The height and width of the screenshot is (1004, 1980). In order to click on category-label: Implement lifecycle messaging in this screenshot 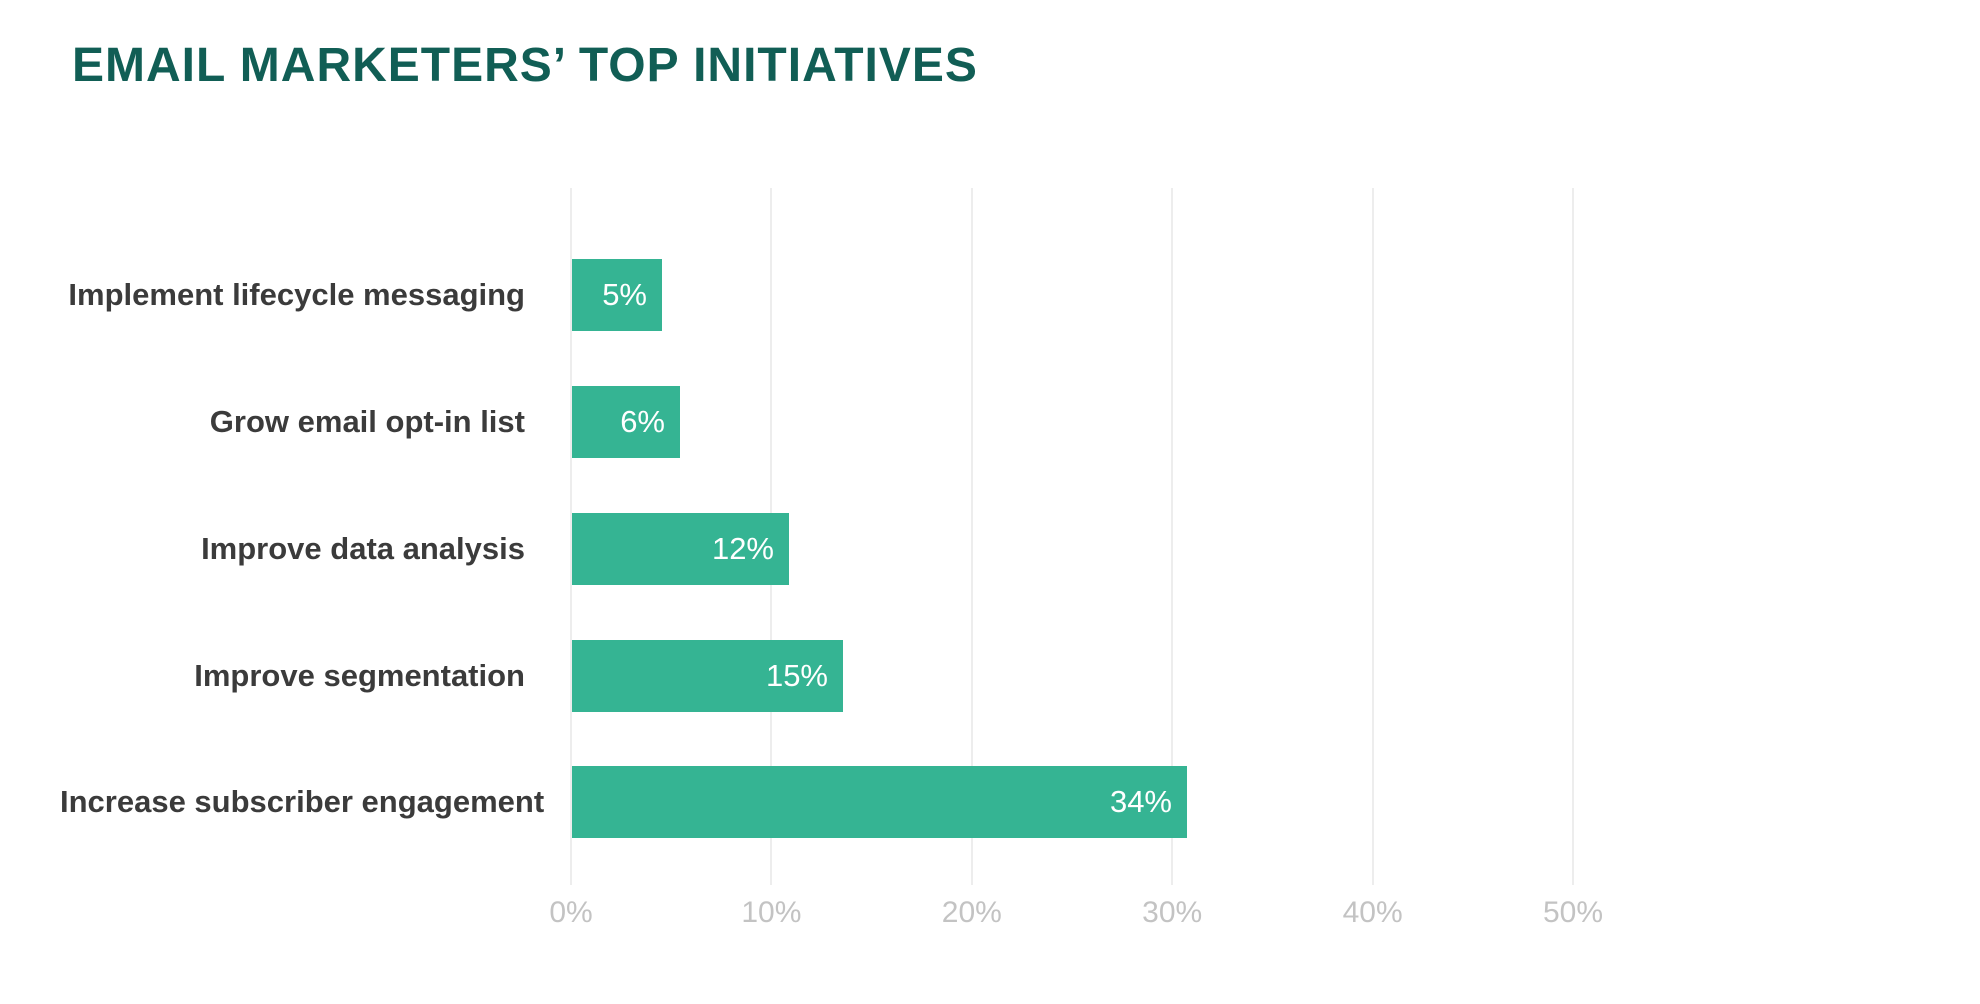, I will do `click(296, 294)`.